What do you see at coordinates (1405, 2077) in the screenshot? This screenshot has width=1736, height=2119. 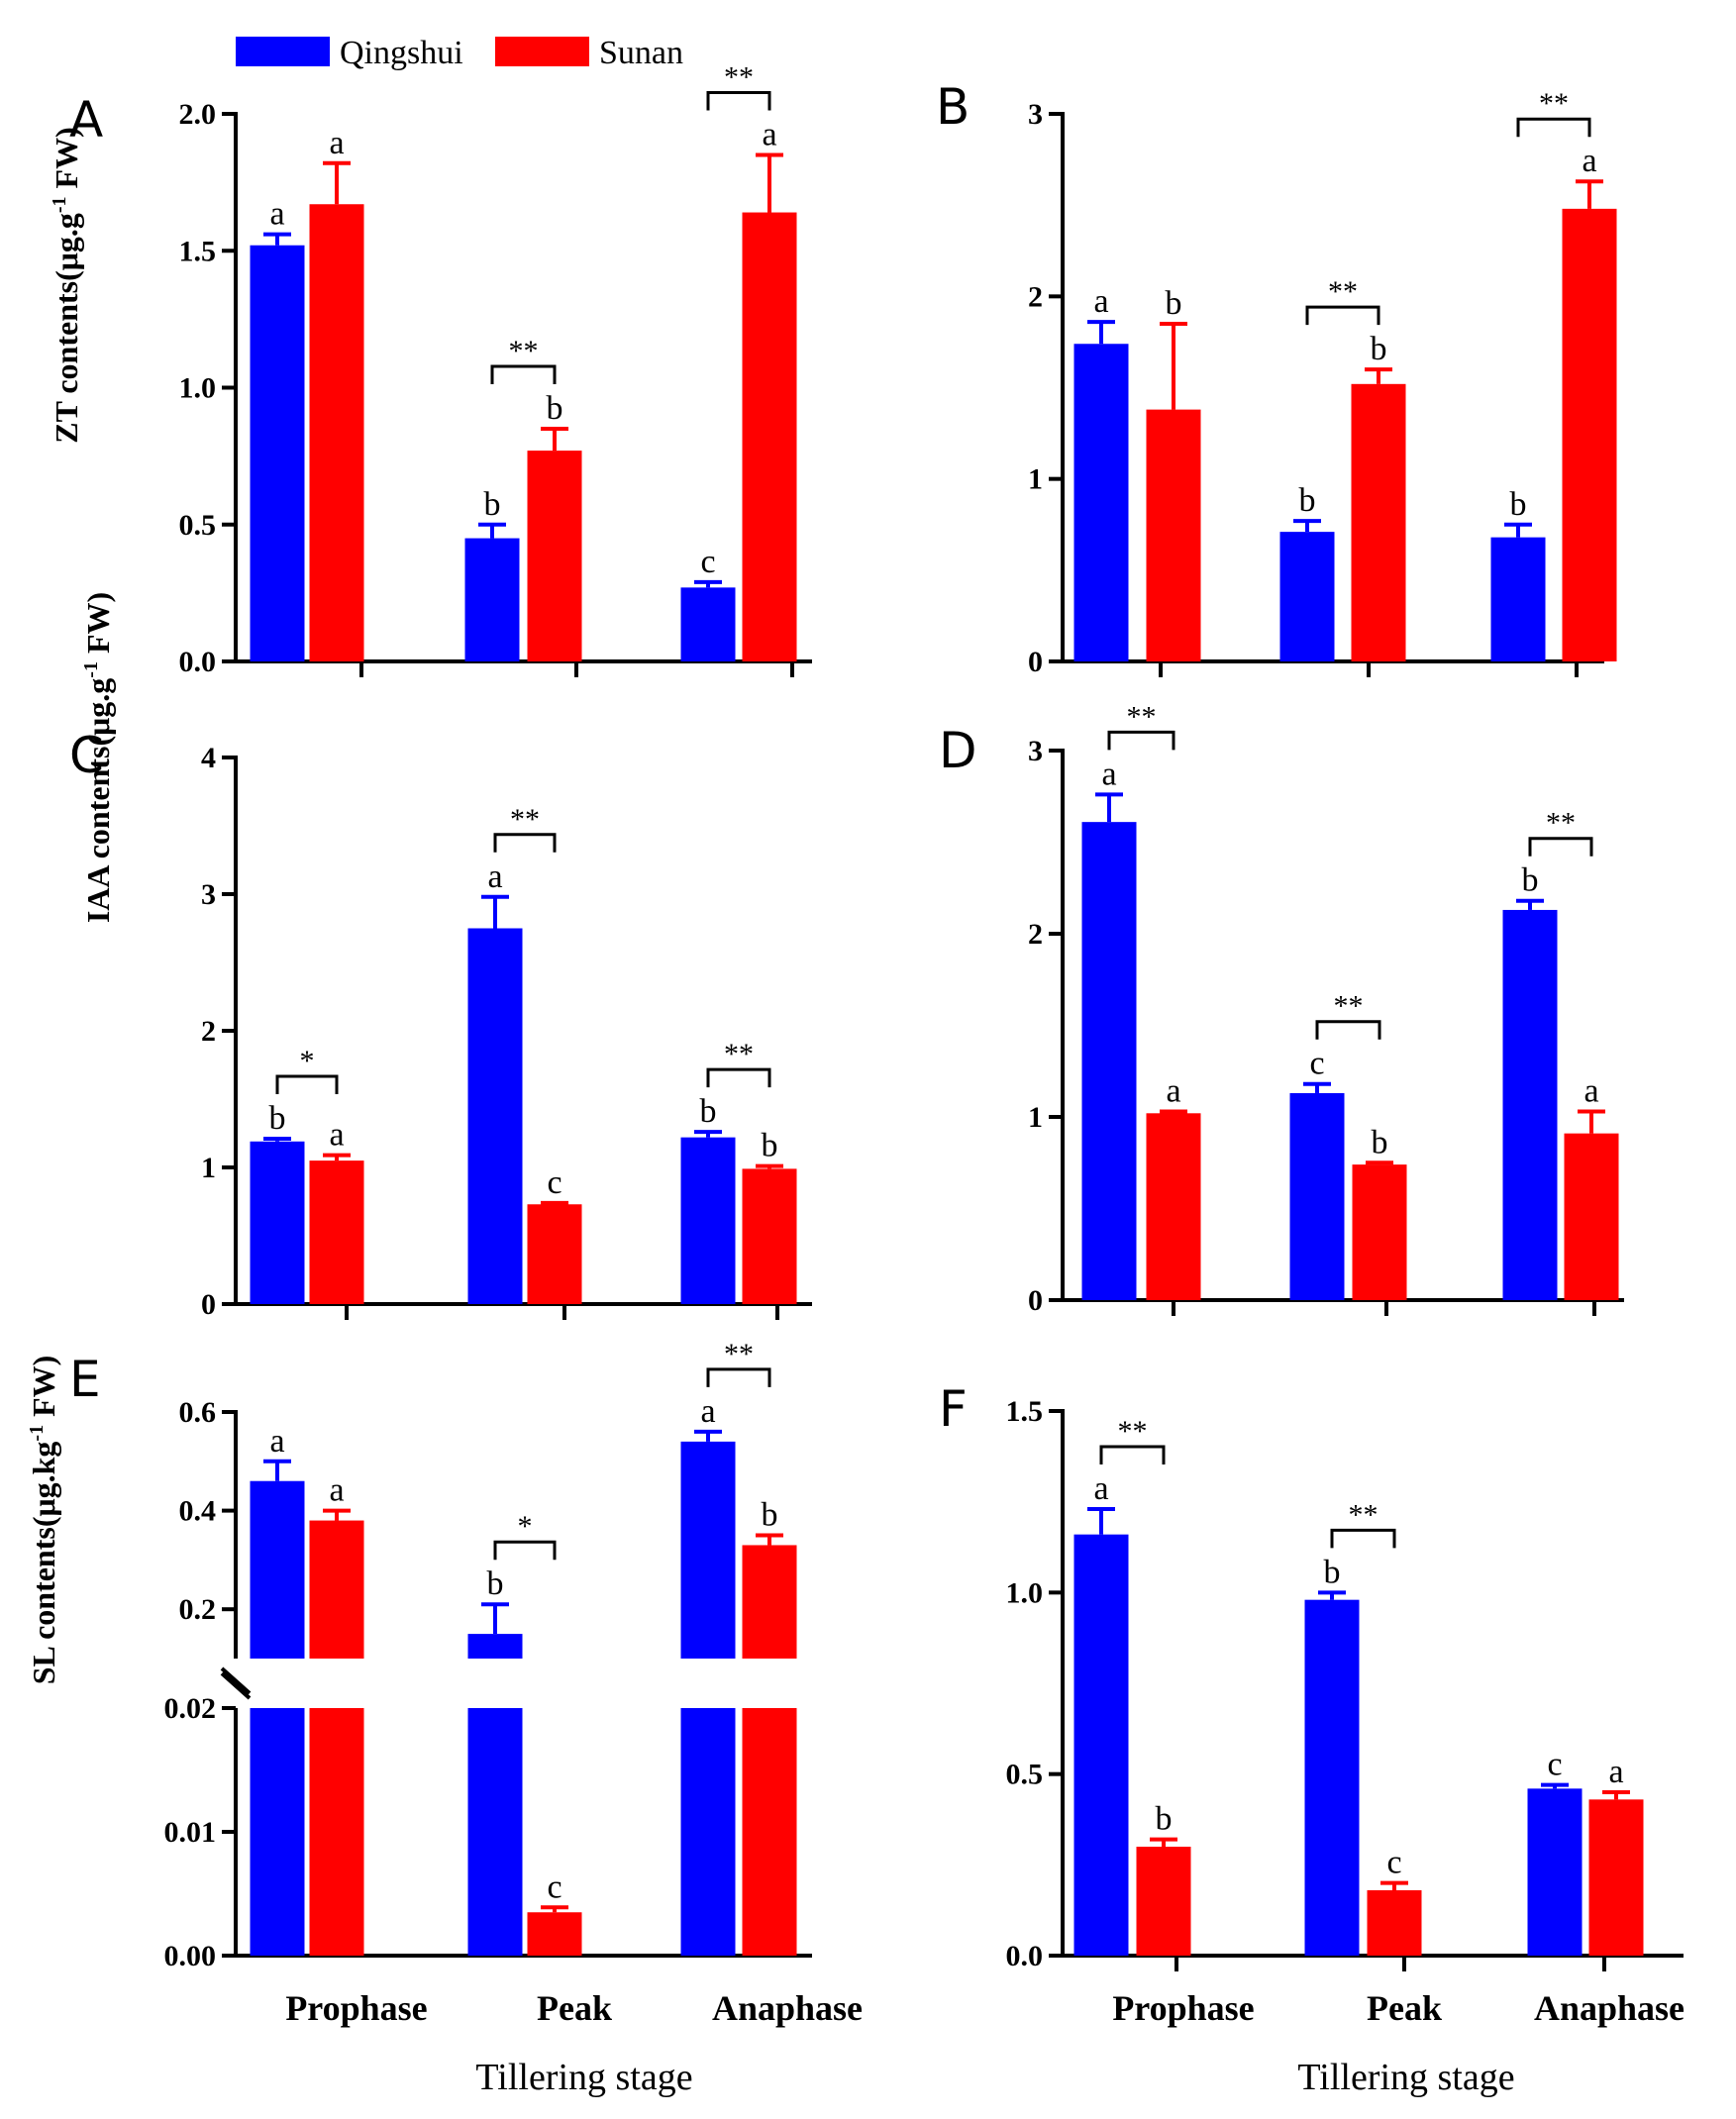 I see `x-title-right: Tillering stage` at bounding box center [1405, 2077].